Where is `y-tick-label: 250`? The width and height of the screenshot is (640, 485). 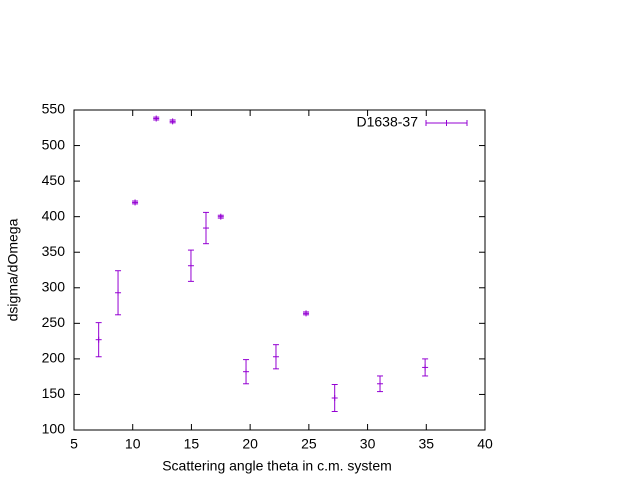
y-tick-label: 250 is located at coordinates (54, 322).